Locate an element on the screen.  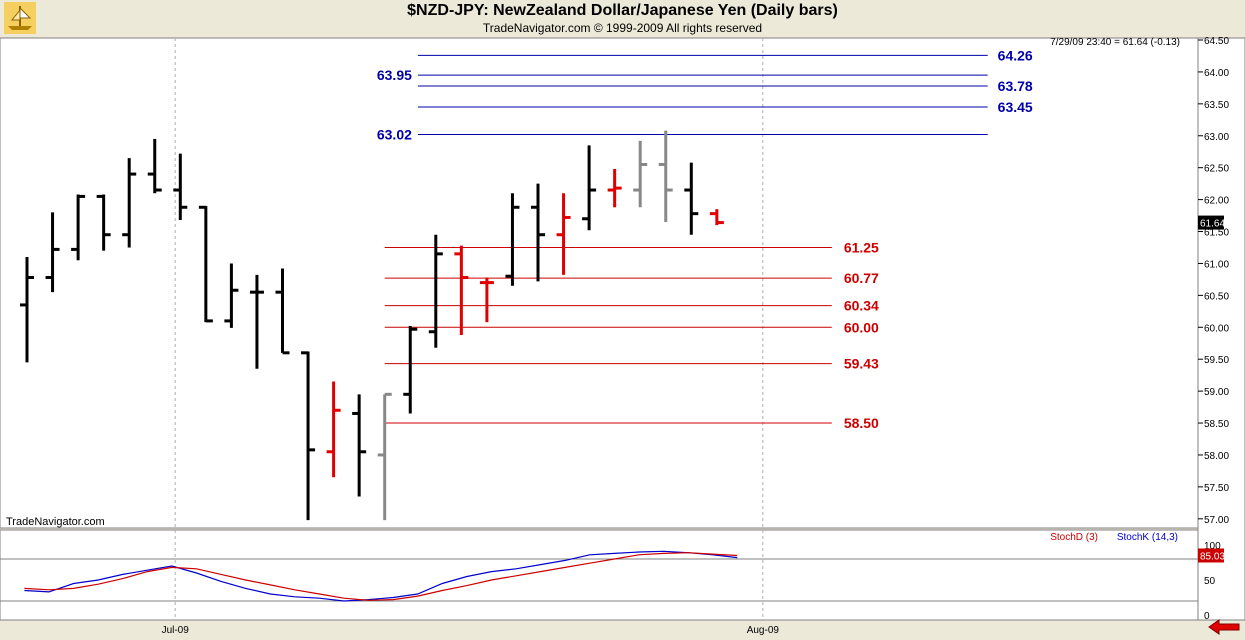
trade-navigator-logo-icon is located at coordinates (20, 18).